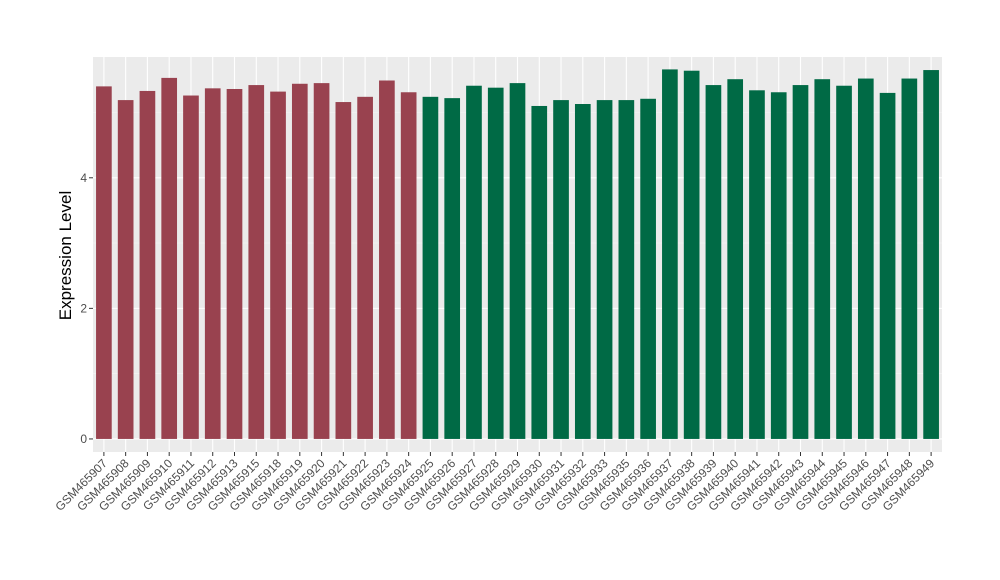 This screenshot has height=580, width=1000. What do you see at coordinates (83, 439) in the screenshot?
I see `y-tick-label: 0` at bounding box center [83, 439].